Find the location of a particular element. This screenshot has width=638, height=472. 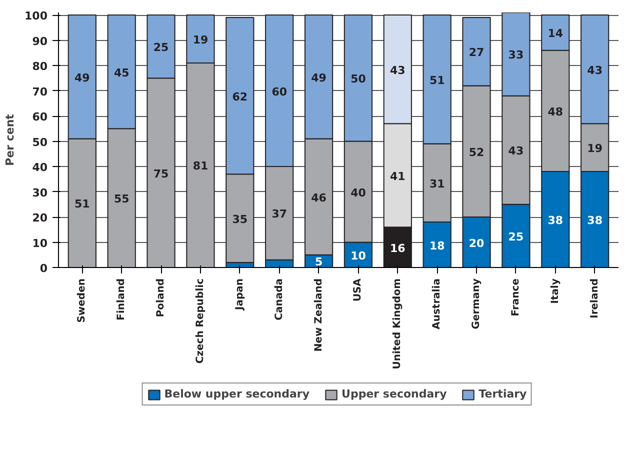

y-tick-label: 60 is located at coordinates (40, 117).